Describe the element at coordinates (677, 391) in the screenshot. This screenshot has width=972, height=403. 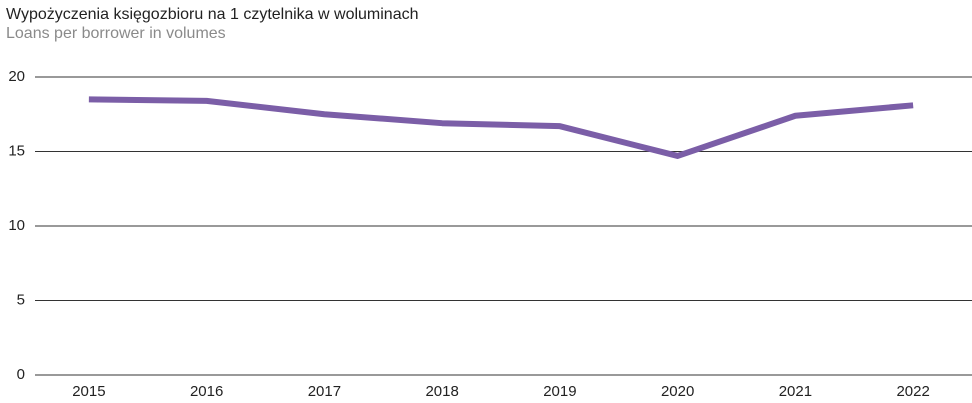
I see `x-tick-label: 2020` at that location.